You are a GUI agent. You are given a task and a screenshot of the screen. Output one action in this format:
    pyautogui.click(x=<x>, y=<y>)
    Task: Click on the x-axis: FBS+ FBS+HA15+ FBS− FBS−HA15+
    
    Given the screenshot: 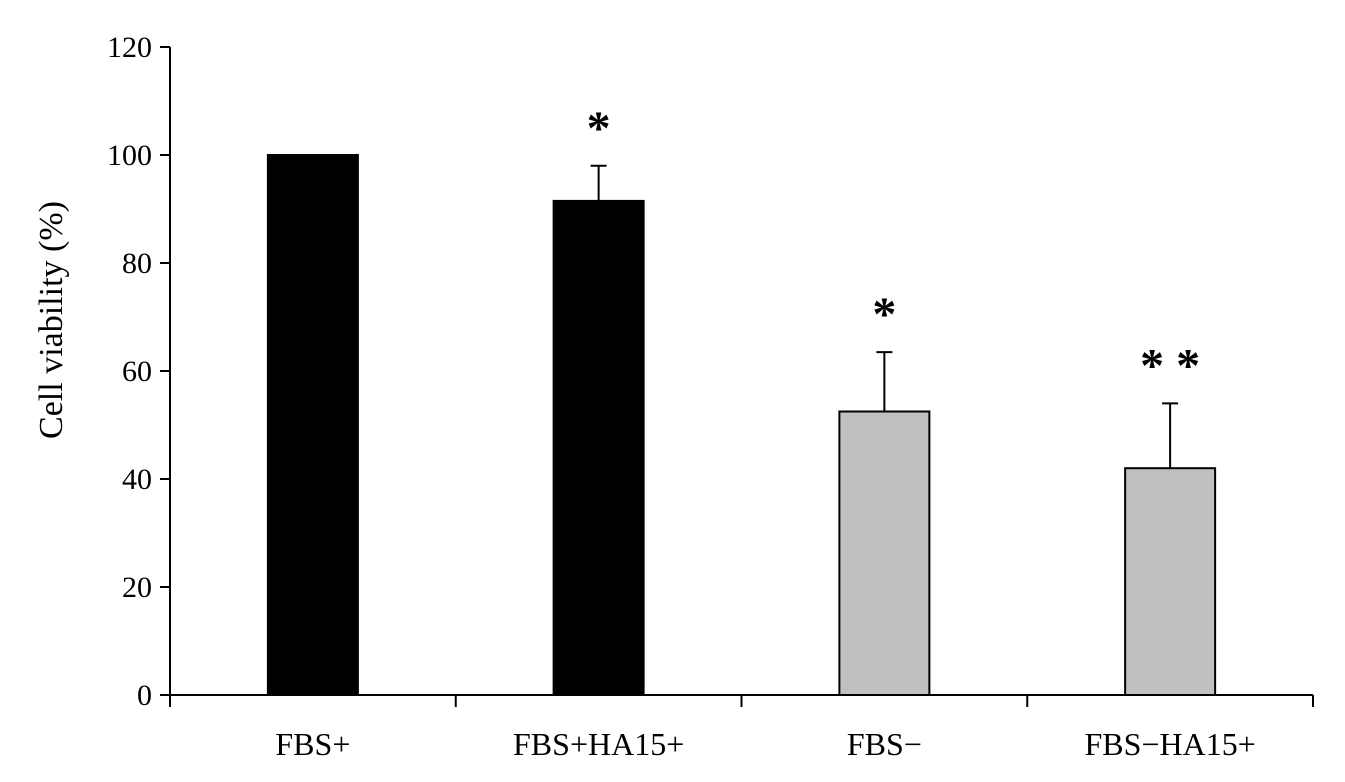 What is the action you would take?
    pyautogui.click(x=741, y=728)
    